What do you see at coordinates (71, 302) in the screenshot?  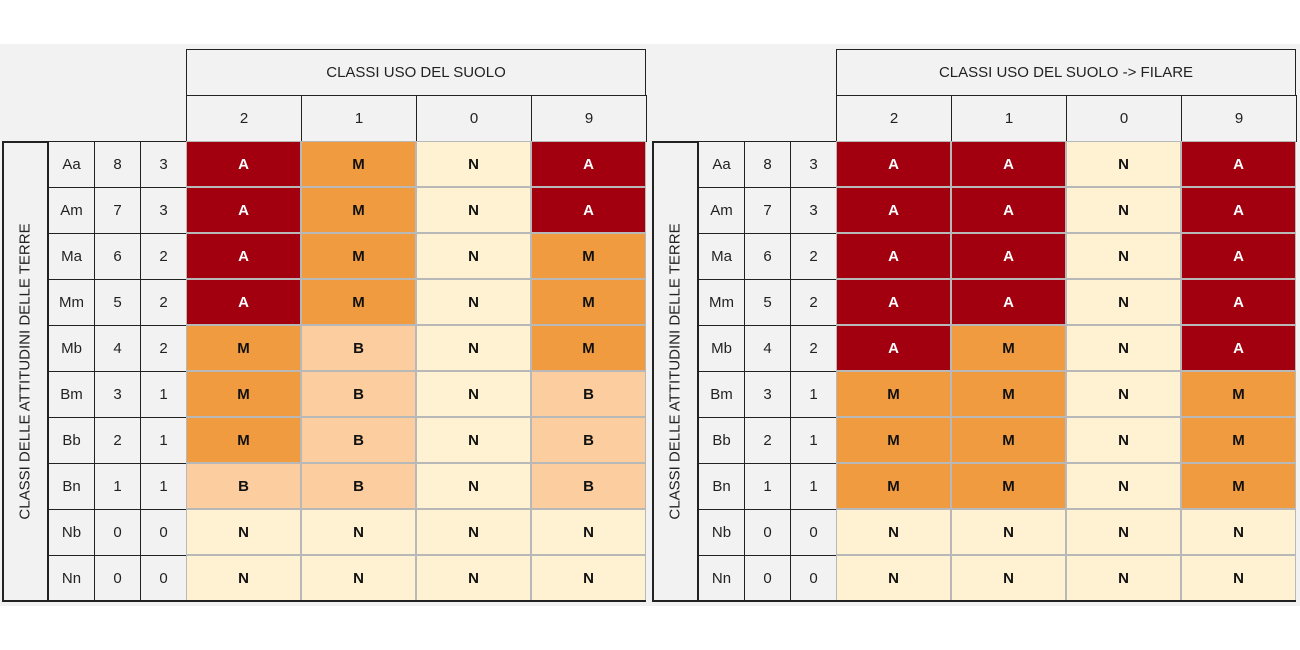 I see `row-code: Mm` at bounding box center [71, 302].